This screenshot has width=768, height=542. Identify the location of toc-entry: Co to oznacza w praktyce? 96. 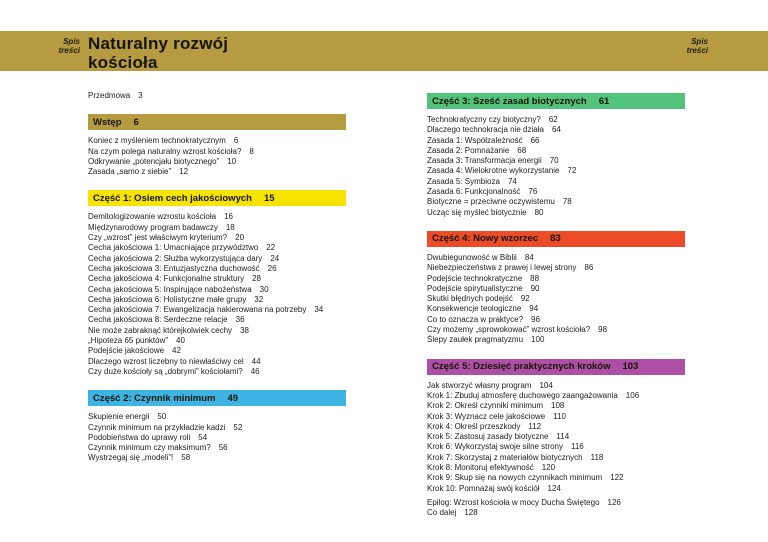
(556, 320).